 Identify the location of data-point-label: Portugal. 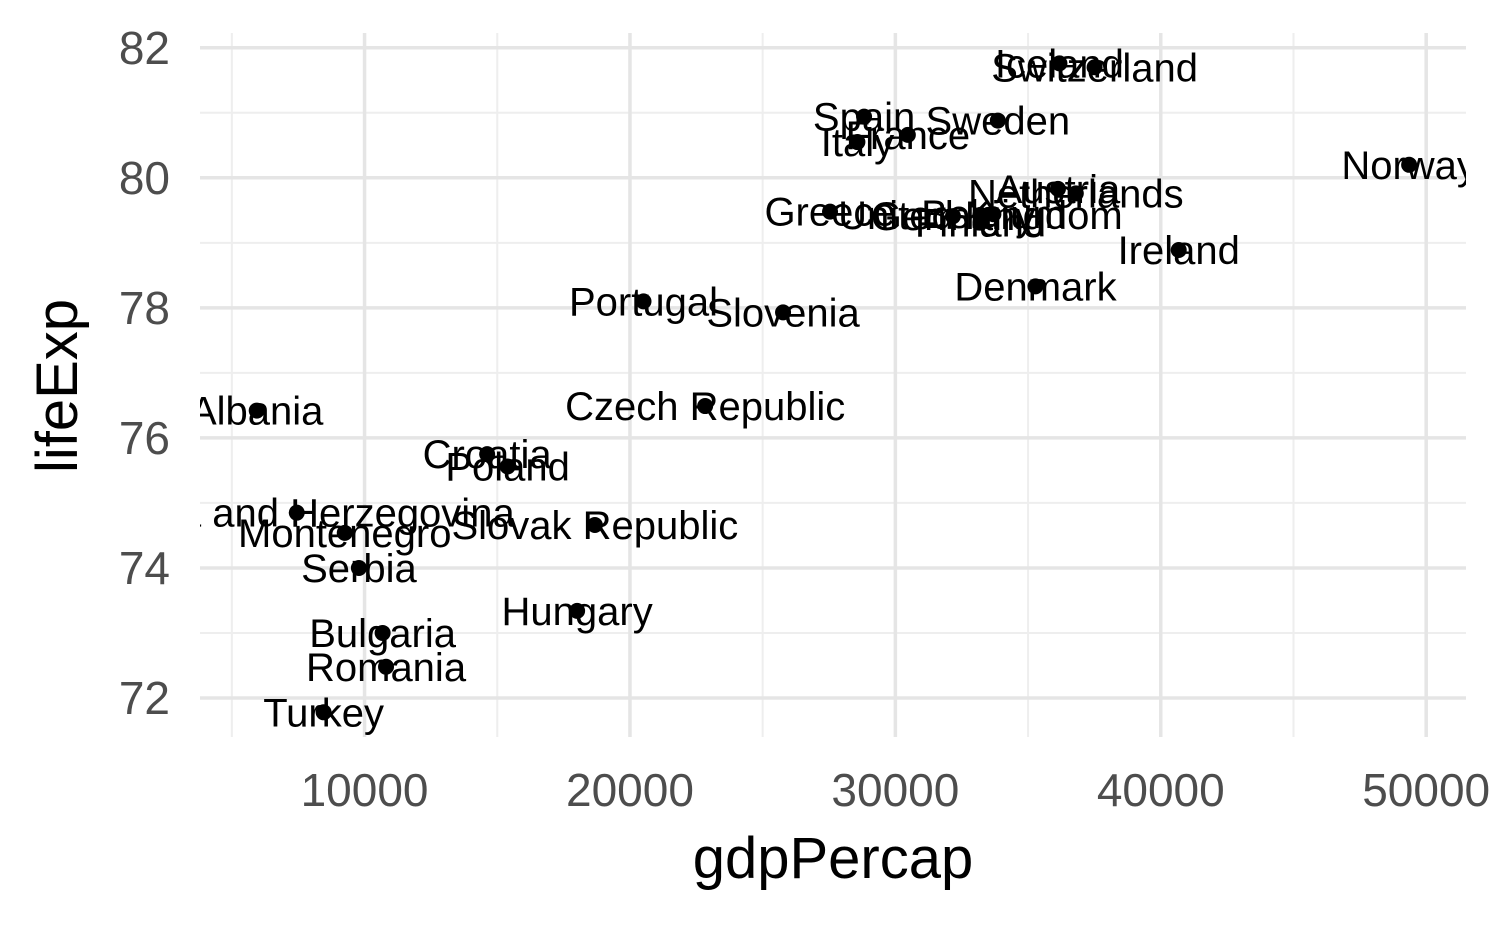
(643, 302).